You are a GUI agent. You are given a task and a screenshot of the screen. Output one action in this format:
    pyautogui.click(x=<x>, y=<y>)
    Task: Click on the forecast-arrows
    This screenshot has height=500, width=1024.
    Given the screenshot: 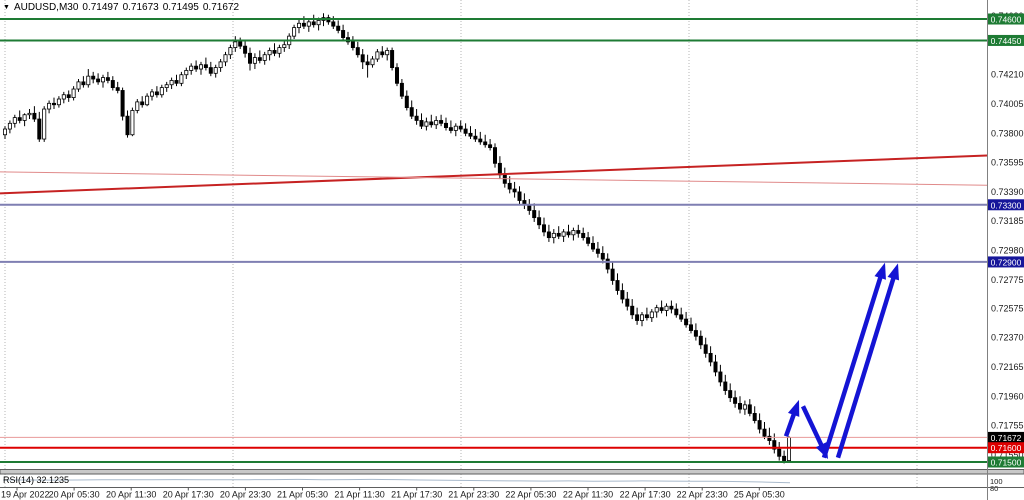 What is the action you would take?
    pyautogui.click(x=841, y=361)
    